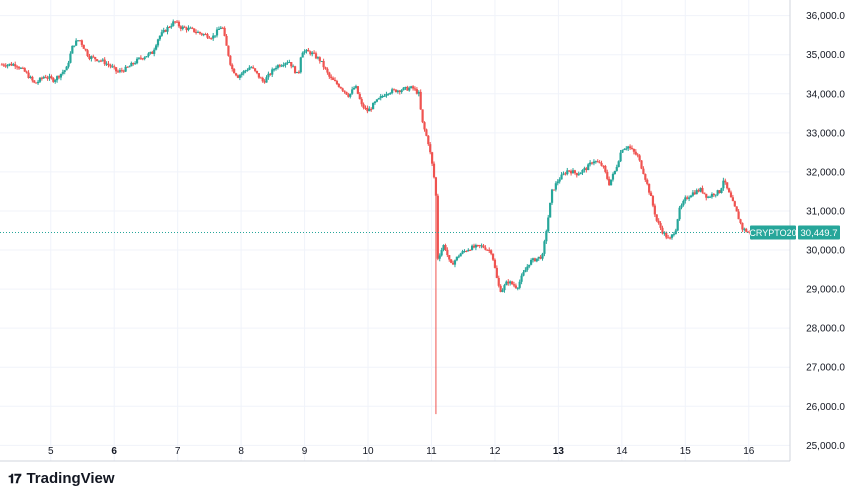  Describe the element at coordinates (15, 478) in the screenshot. I see `tradingview-logo-icon: 𝟏𝟕` at that location.